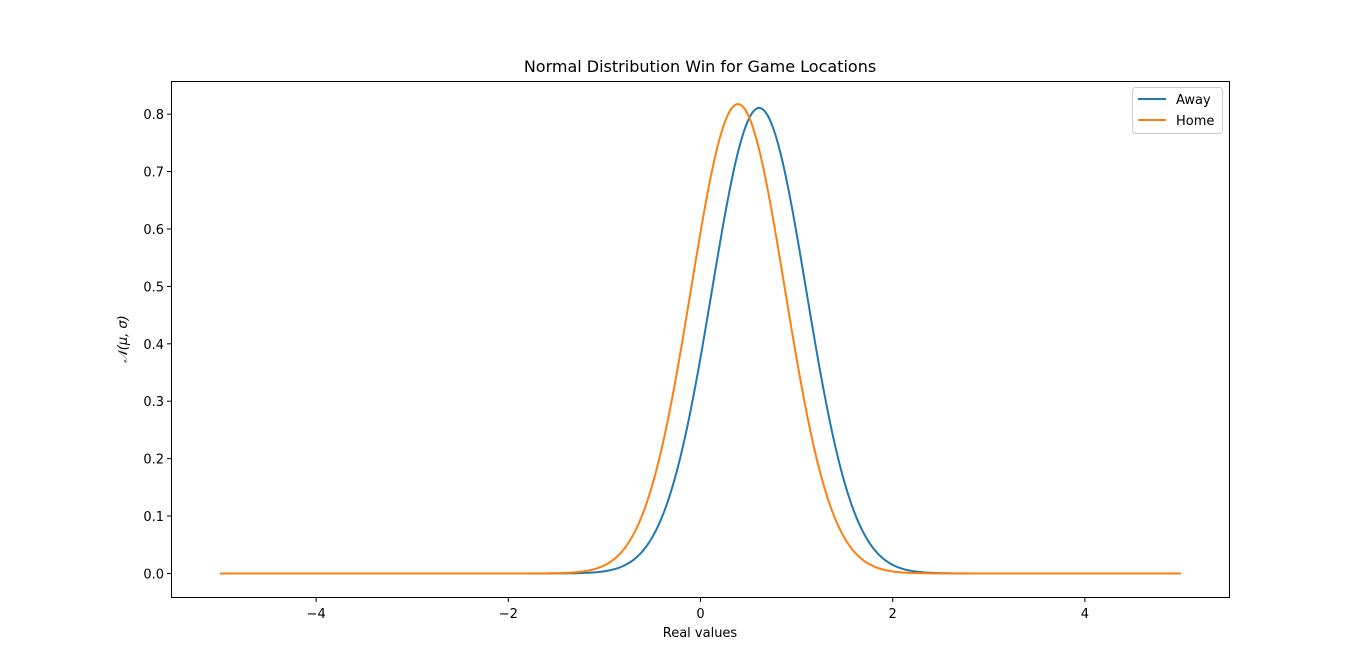  I want to click on y-tick-label: 0.1, so click(153, 517).